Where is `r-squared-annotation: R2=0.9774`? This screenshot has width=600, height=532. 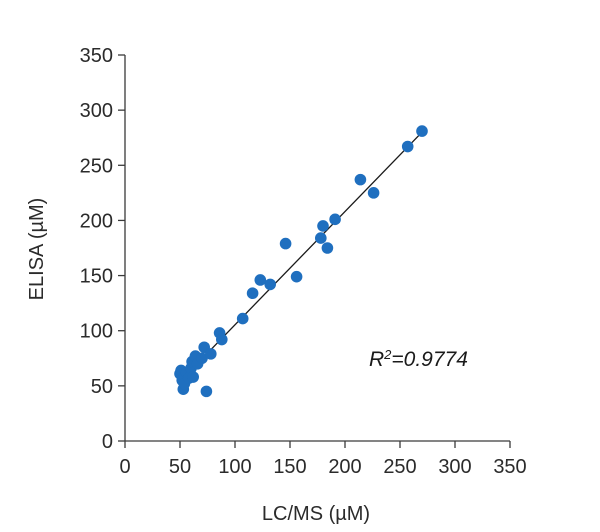 r-squared-annotation: R2=0.9774 is located at coordinates (418, 359).